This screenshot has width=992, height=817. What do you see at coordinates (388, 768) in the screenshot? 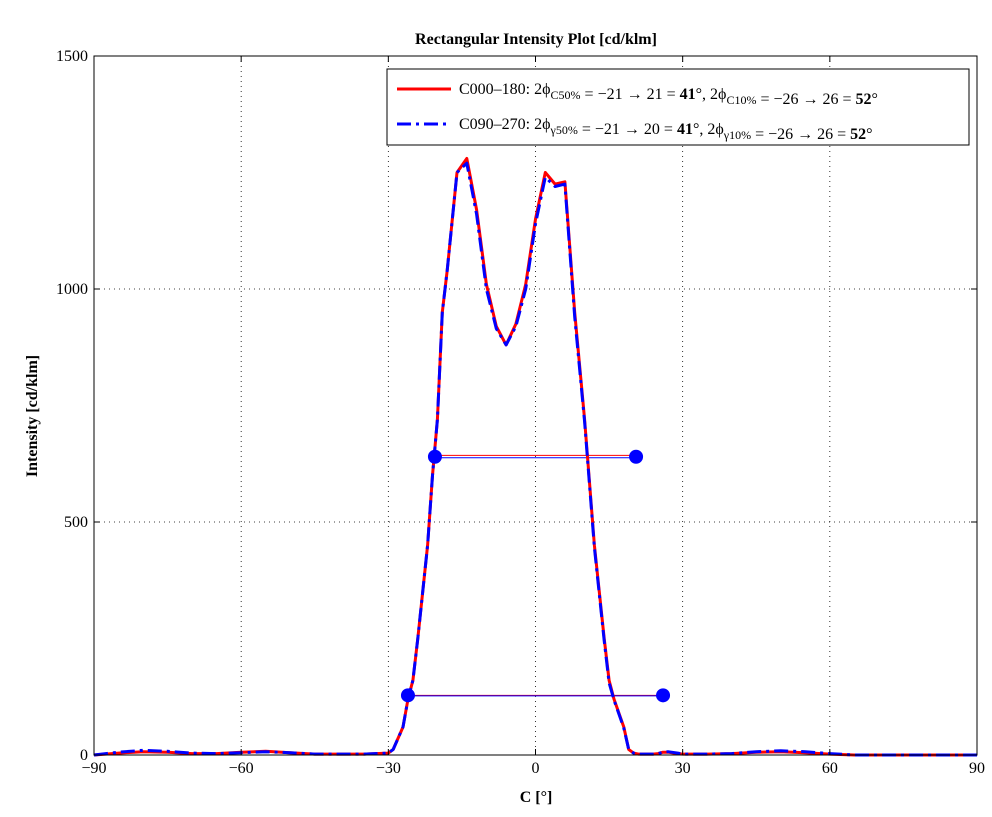
I see `x-tick-label: −30` at bounding box center [388, 768].